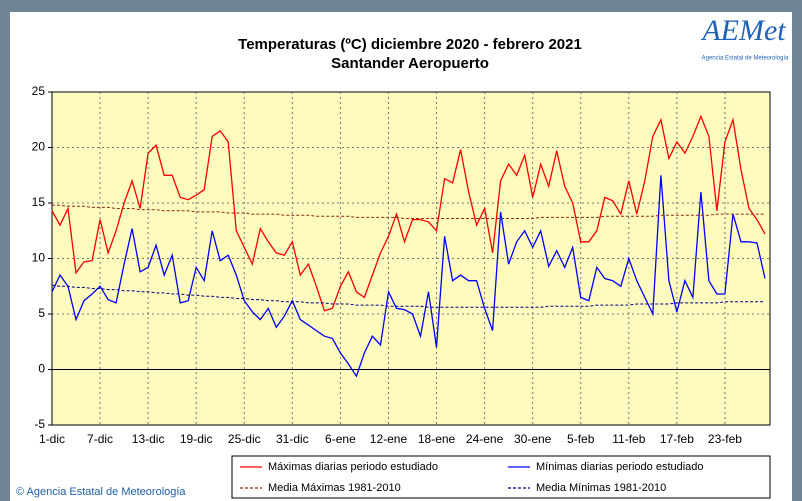  What do you see at coordinates (196, 439) in the screenshot?
I see `x-tick-label: 19-dic` at bounding box center [196, 439].